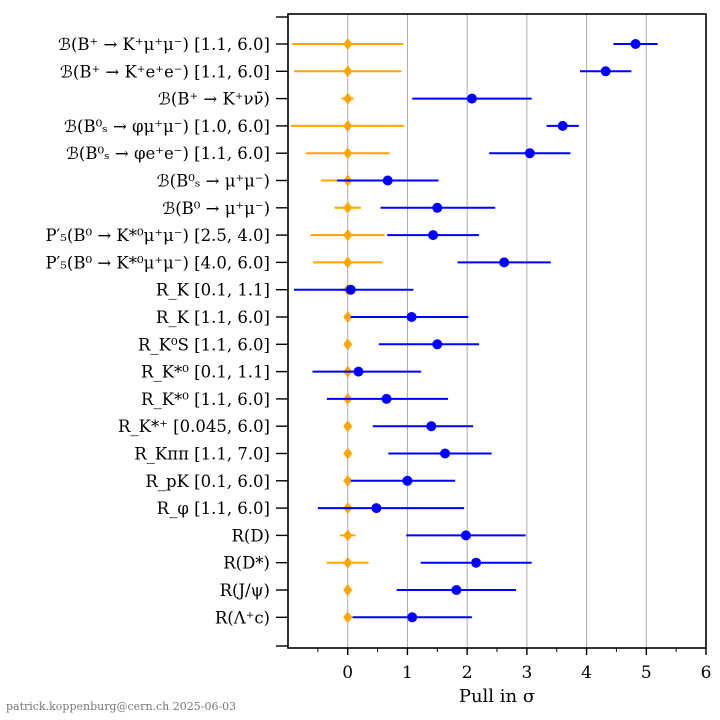 This screenshot has width=720, height=720. I want to click on category-label: R_K [1.1, 6.0], so click(213, 317).